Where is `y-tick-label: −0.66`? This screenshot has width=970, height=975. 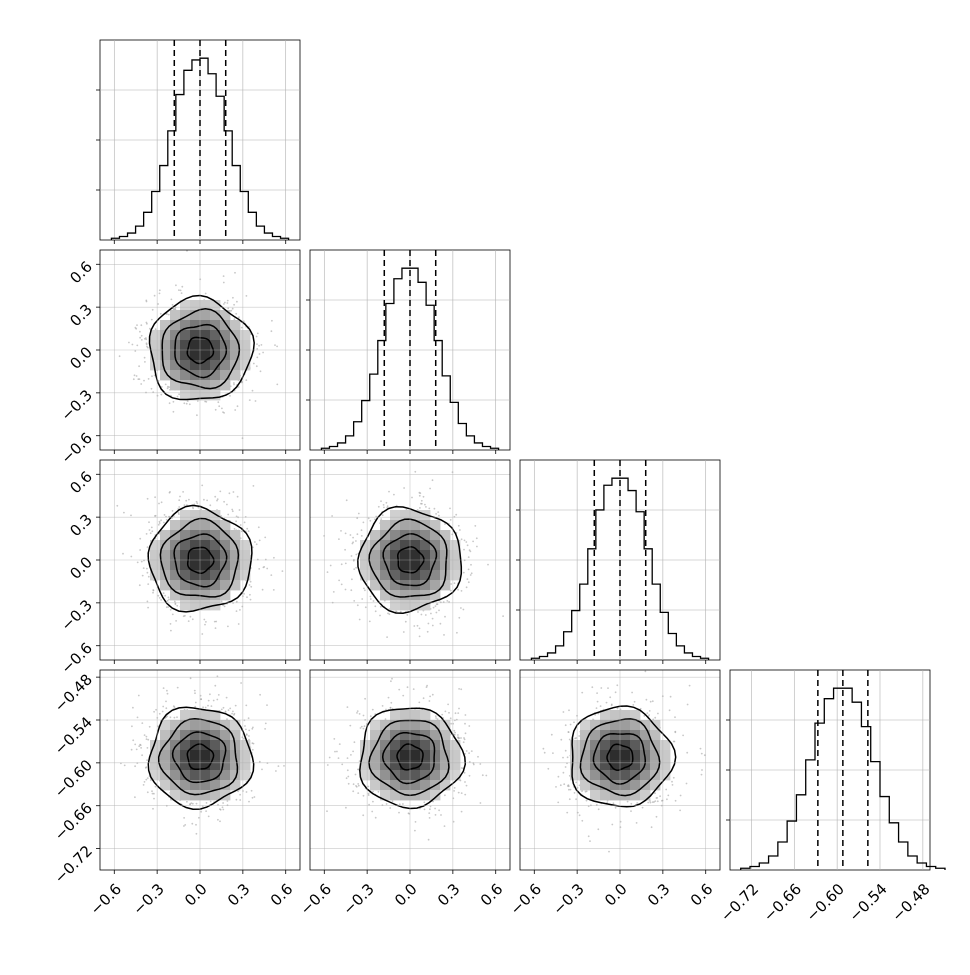 y-tick-label: −0.66 is located at coordinates (73, 821).